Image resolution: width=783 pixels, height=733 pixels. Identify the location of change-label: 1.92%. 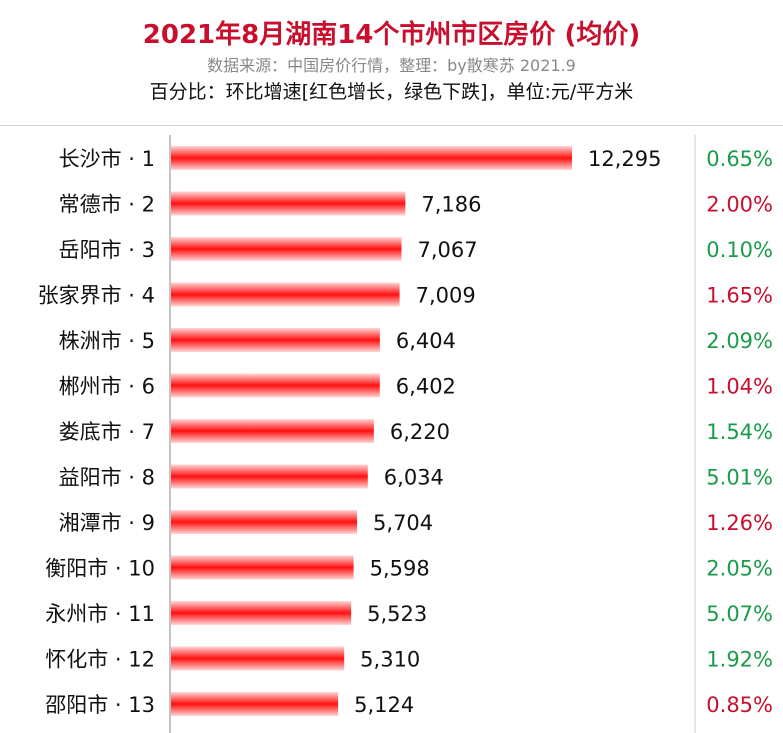
(739, 660).